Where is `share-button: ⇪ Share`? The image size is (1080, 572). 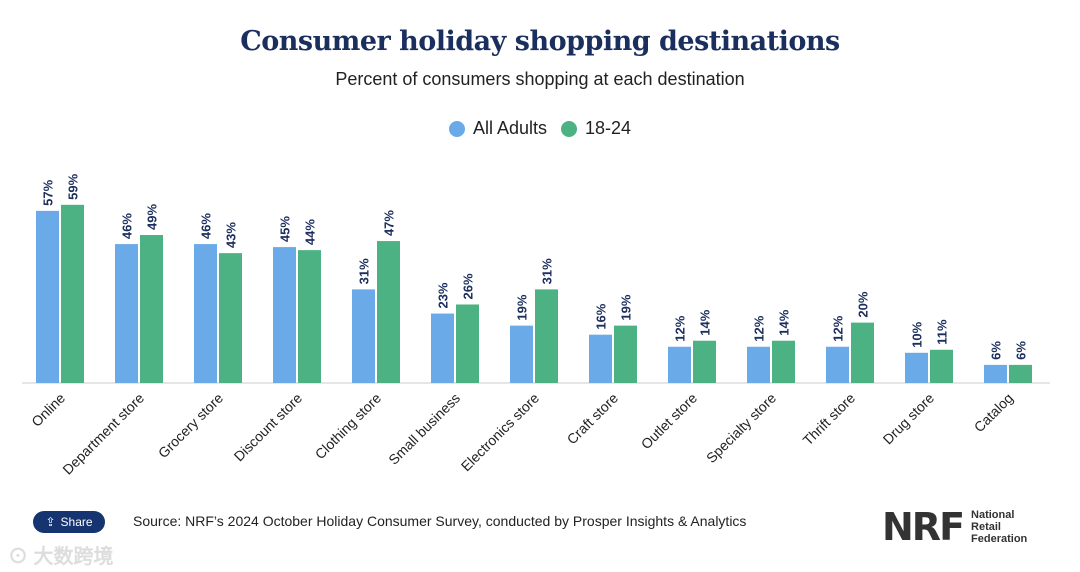 share-button: ⇪ Share is located at coordinates (69, 522).